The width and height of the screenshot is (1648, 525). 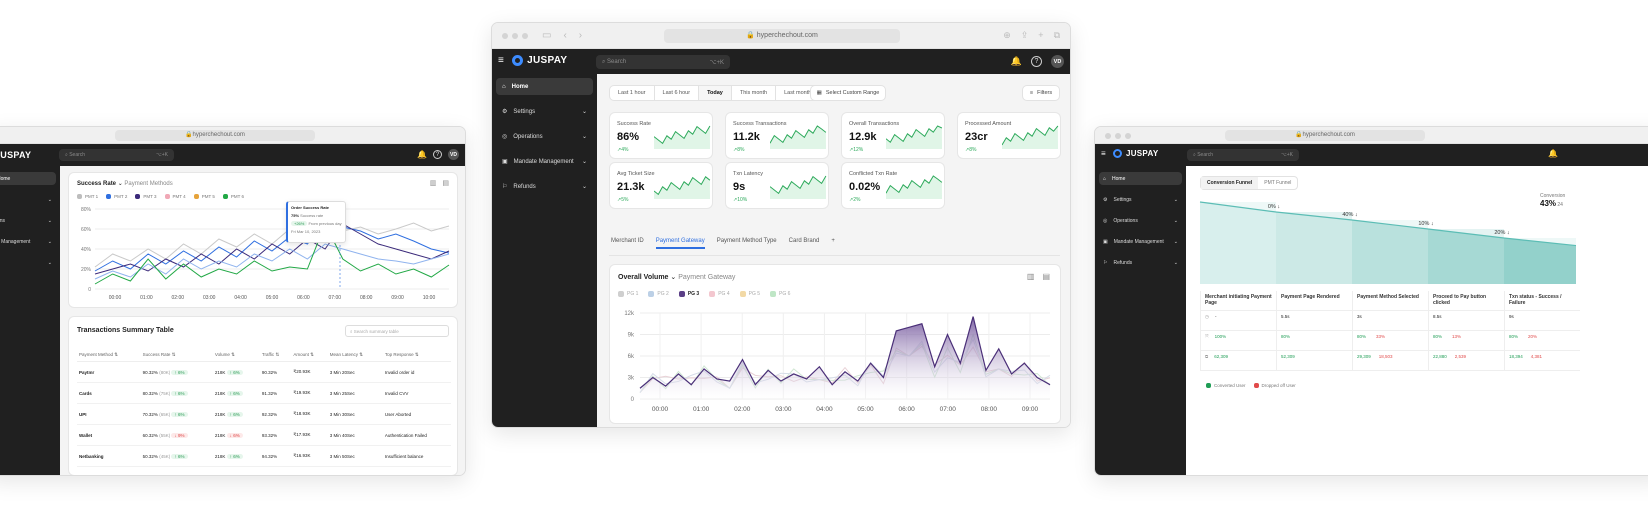 I want to click on column-header: Top Response ⇅, so click(x=416, y=355).